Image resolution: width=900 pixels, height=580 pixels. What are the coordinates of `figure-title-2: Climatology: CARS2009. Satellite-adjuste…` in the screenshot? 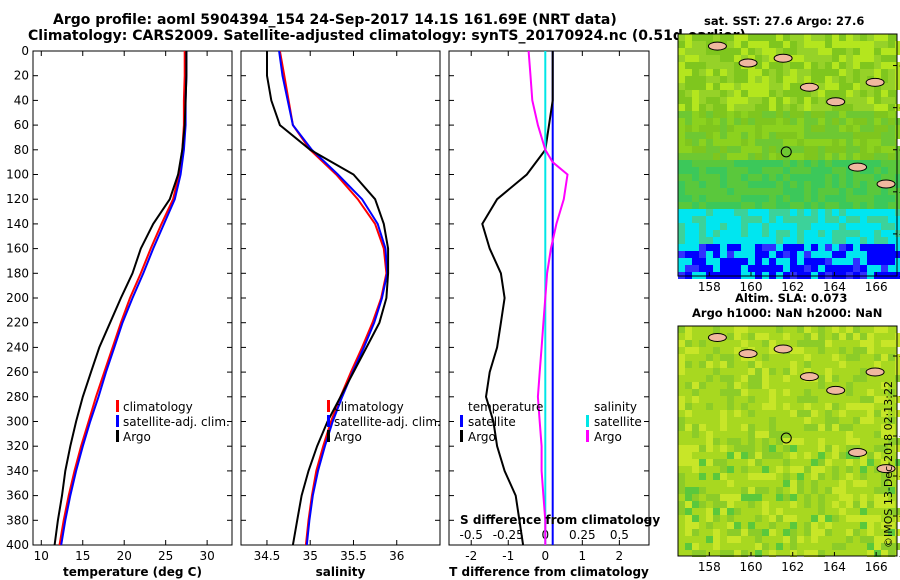 It's located at (387, 36).